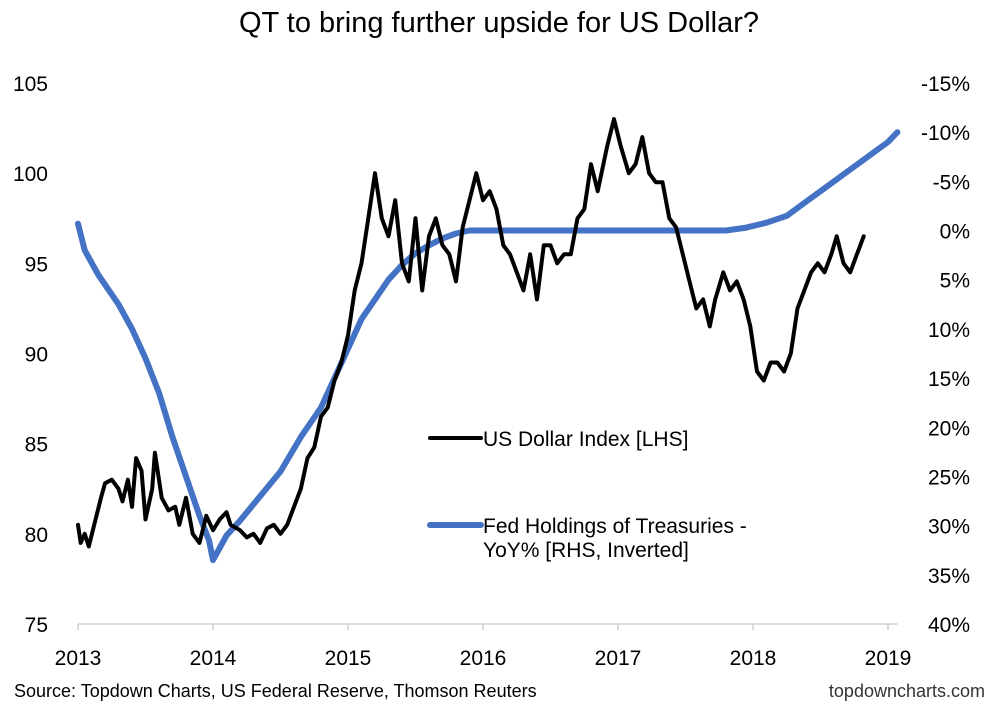  Describe the element at coordinates (36, 355) in the screenshot. I see `left-tick-label: 90` at that location.